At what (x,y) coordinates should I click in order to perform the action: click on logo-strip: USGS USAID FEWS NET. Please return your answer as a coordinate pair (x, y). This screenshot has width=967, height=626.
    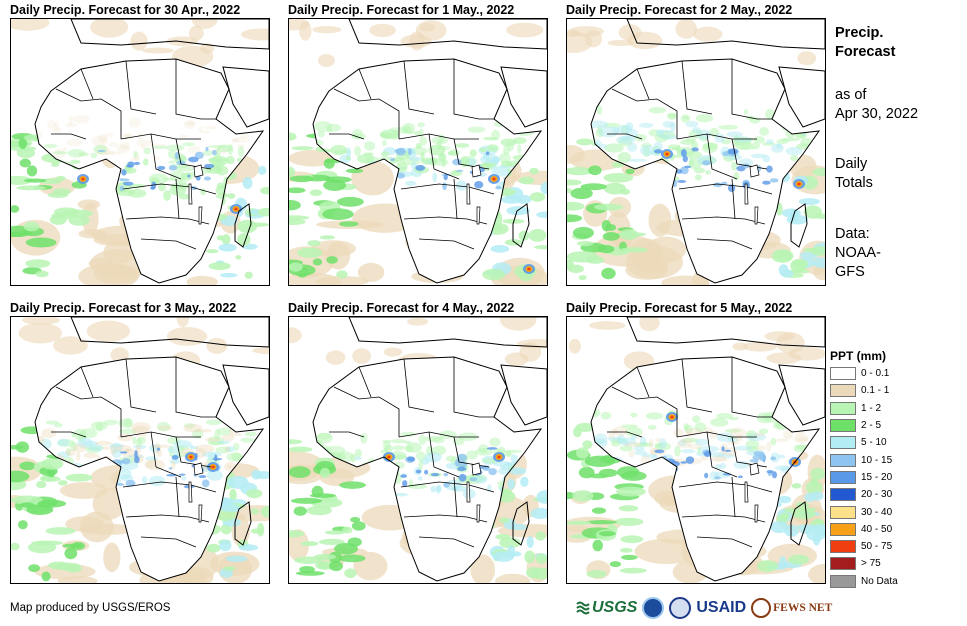
    Looking at the image, I should click on (704, 608).